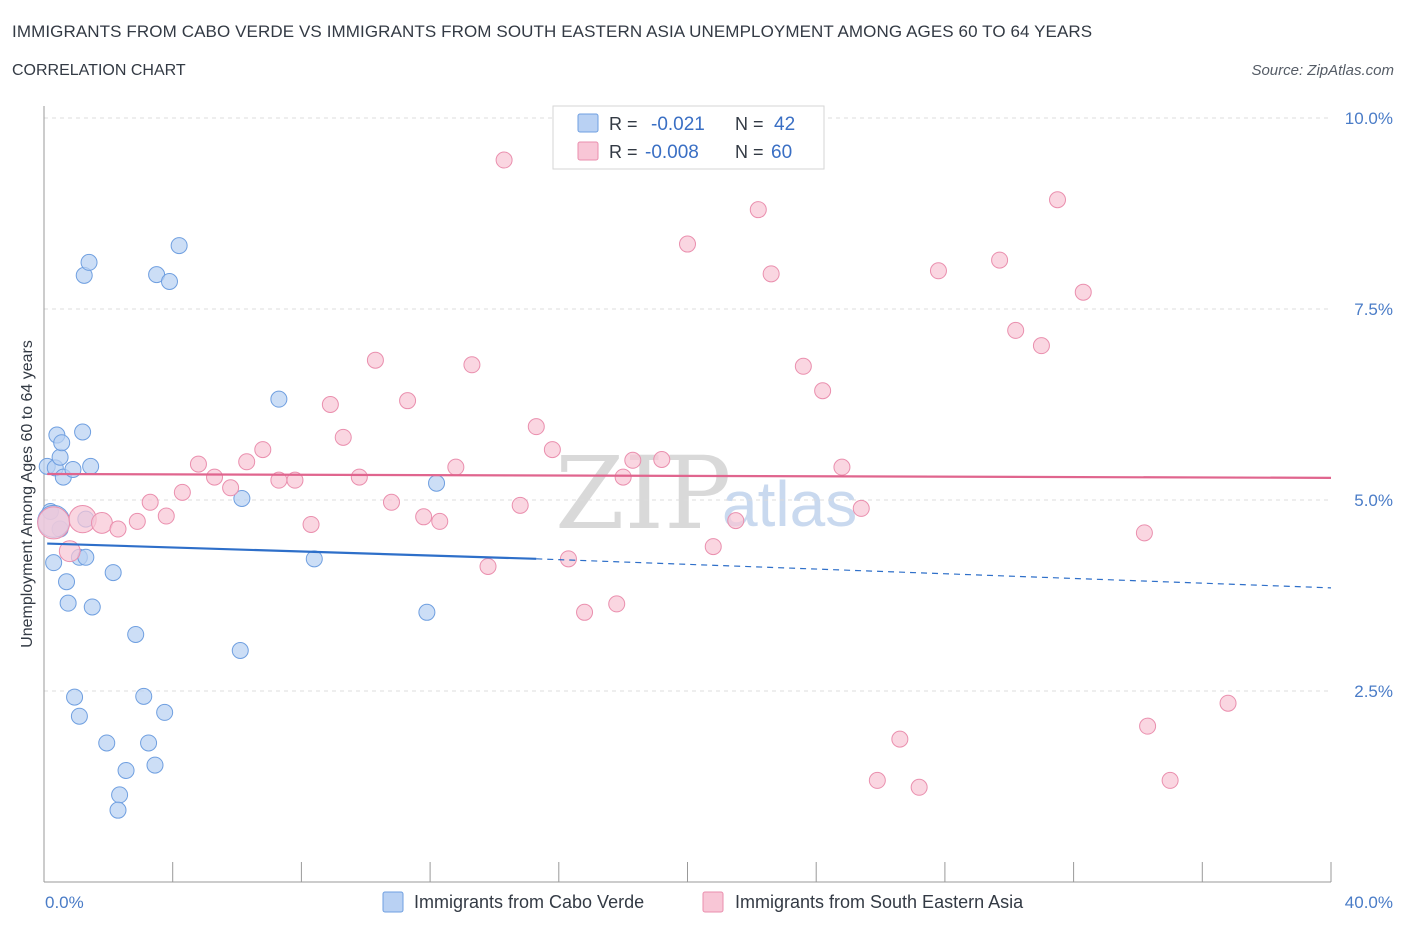 The image size is (1406, 930). What do you see at coordinates (588, 151) in the screenshot?
I see `legend-swatch-pink` at bounding box center [588, 151].